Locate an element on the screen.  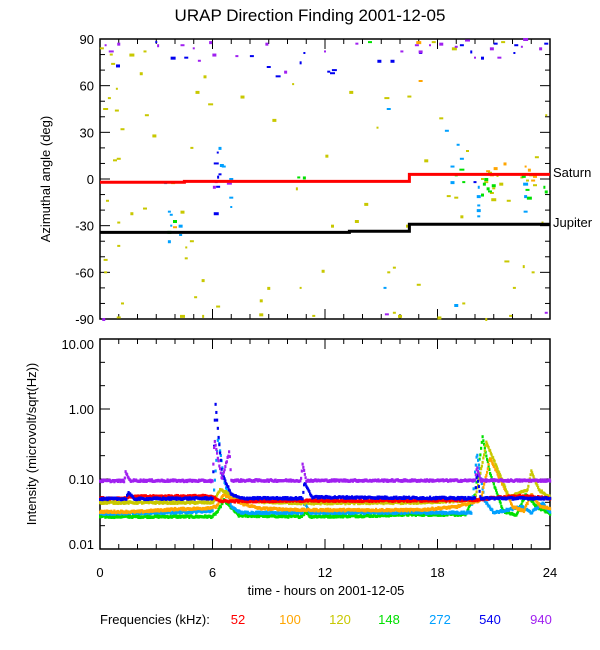
saturn-label: Saturn is located at coordinates (572, 172).